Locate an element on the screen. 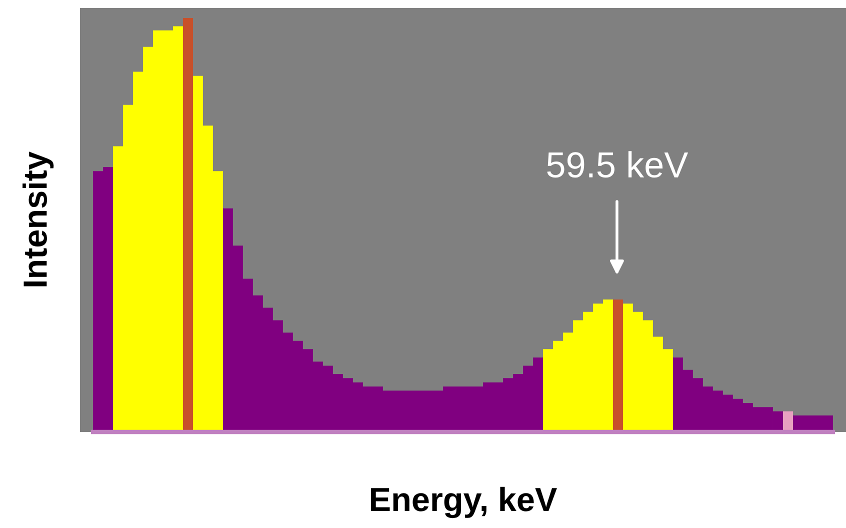 The image size is (846, 528). x-axis-title: Energy, keV is located at coordinates (464, 502).